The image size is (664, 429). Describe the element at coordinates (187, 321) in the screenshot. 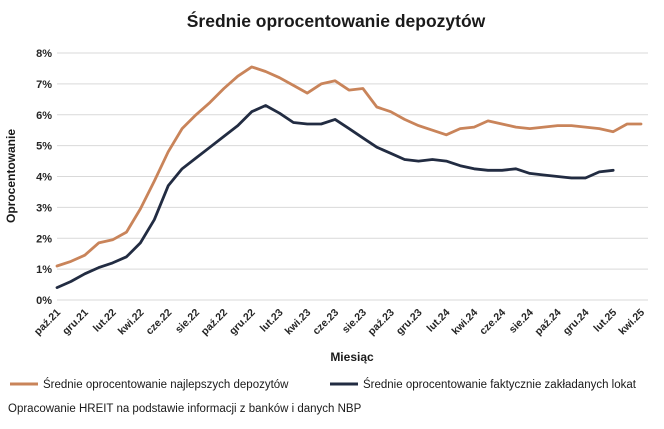

I see `x-tick-label: sie.22` at that location.